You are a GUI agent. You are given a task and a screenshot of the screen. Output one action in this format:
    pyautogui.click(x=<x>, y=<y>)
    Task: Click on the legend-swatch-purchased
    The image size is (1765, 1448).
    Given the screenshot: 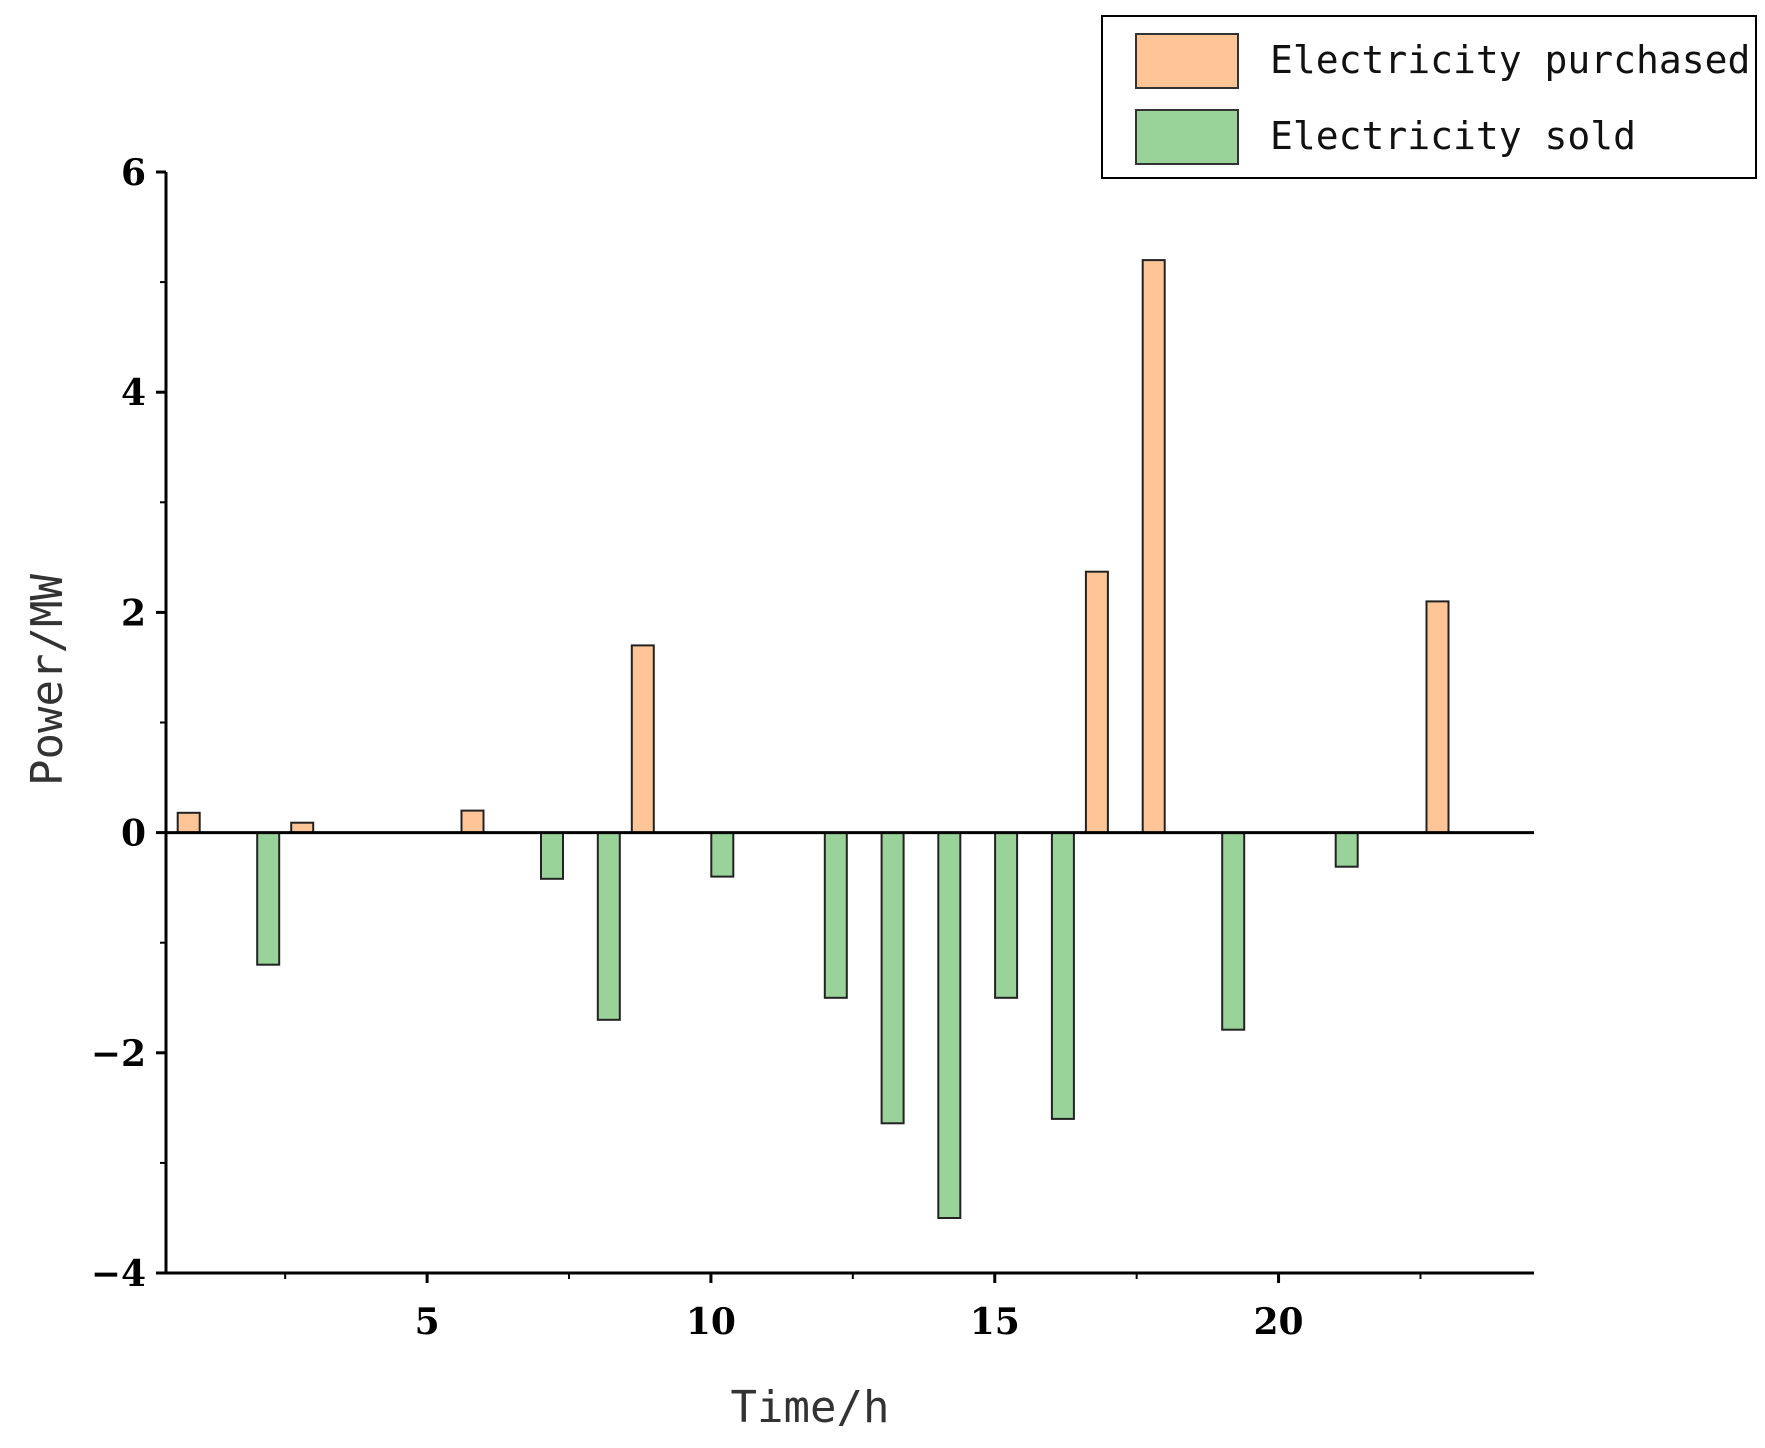 What is the action you would take?
    pyautogui.click(x=1187, y=61)
    